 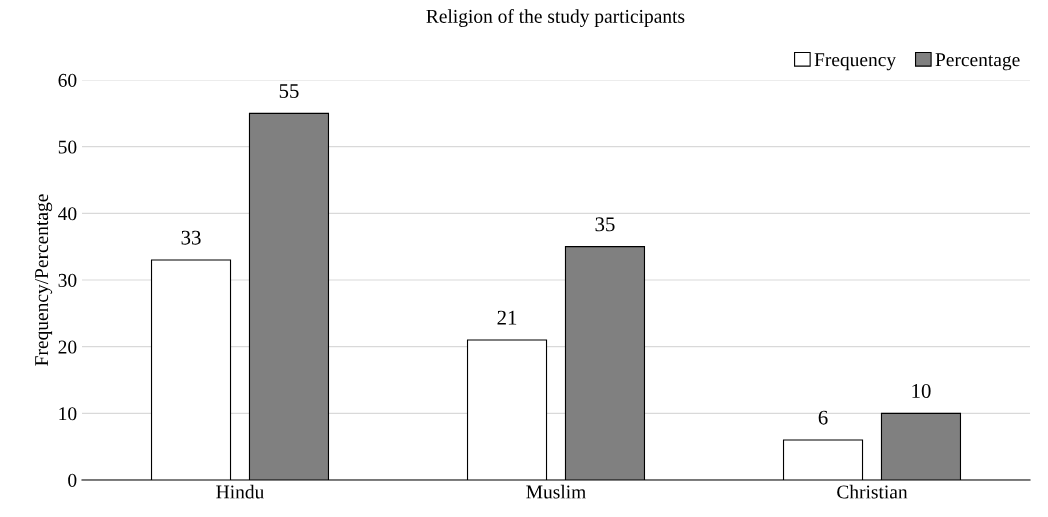 I want to click on y-tick-label: 50, so click(x=67, y=147).